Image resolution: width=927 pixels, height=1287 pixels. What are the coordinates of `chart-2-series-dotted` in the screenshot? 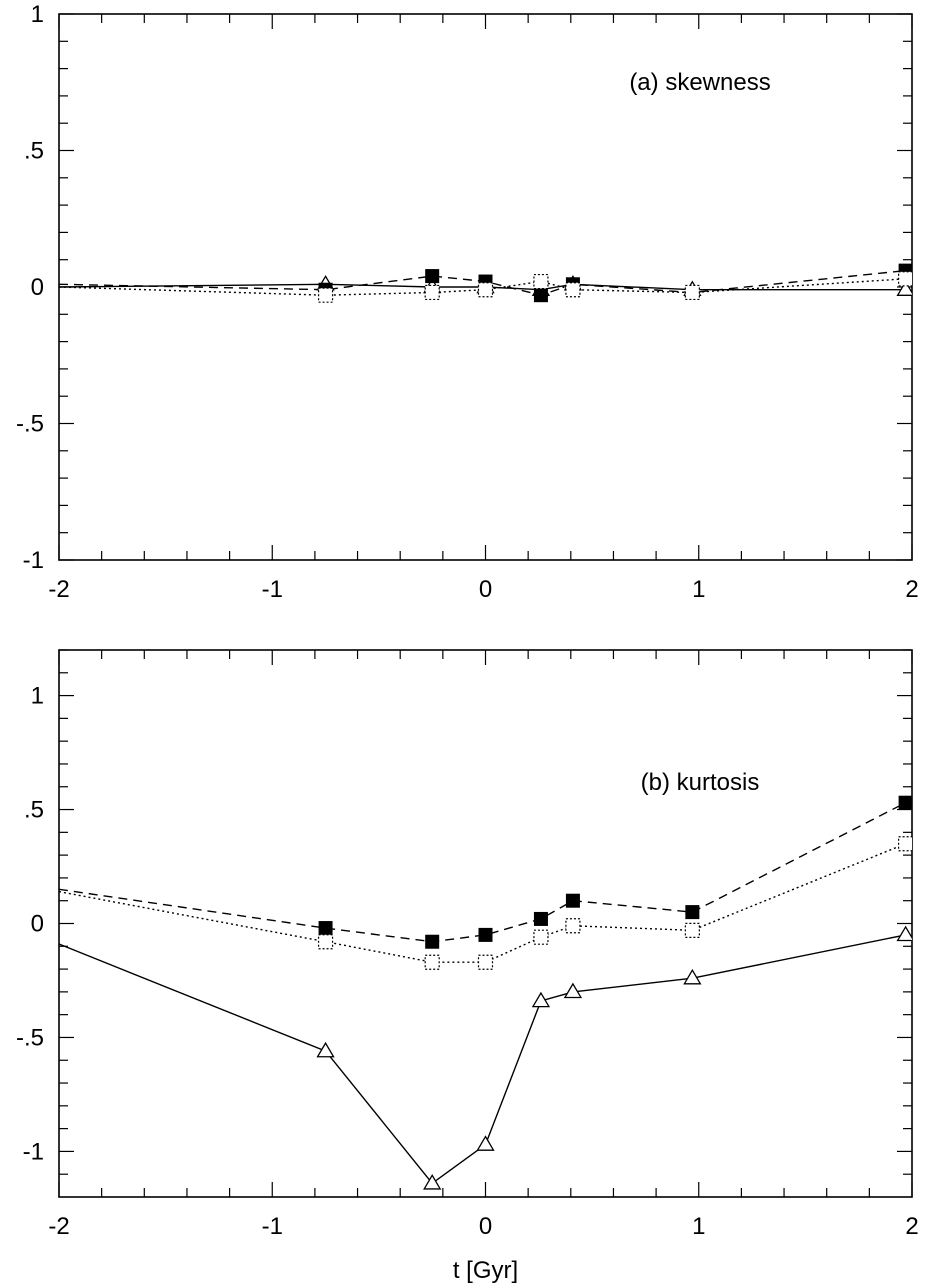 It's located at (485, 903).